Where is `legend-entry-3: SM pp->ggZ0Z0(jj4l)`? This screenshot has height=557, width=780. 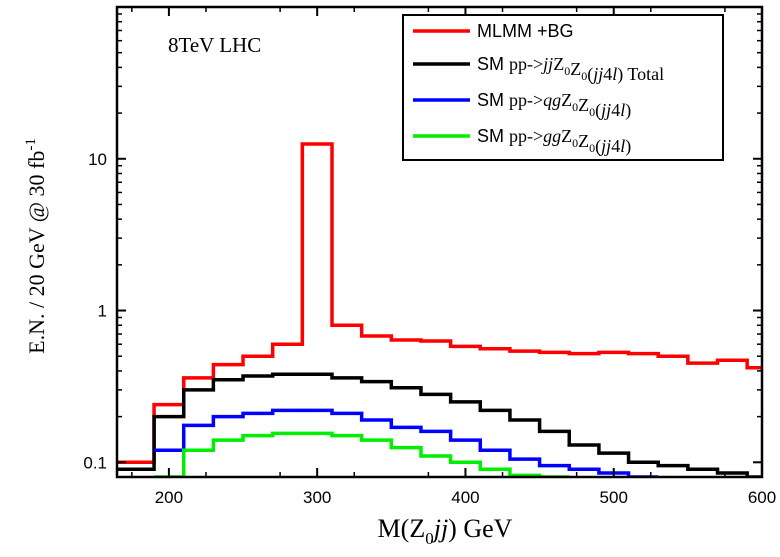 legend-entry-3: SM pp->ggZ0Z0(jj4l) is located at coordinates (554, 141).